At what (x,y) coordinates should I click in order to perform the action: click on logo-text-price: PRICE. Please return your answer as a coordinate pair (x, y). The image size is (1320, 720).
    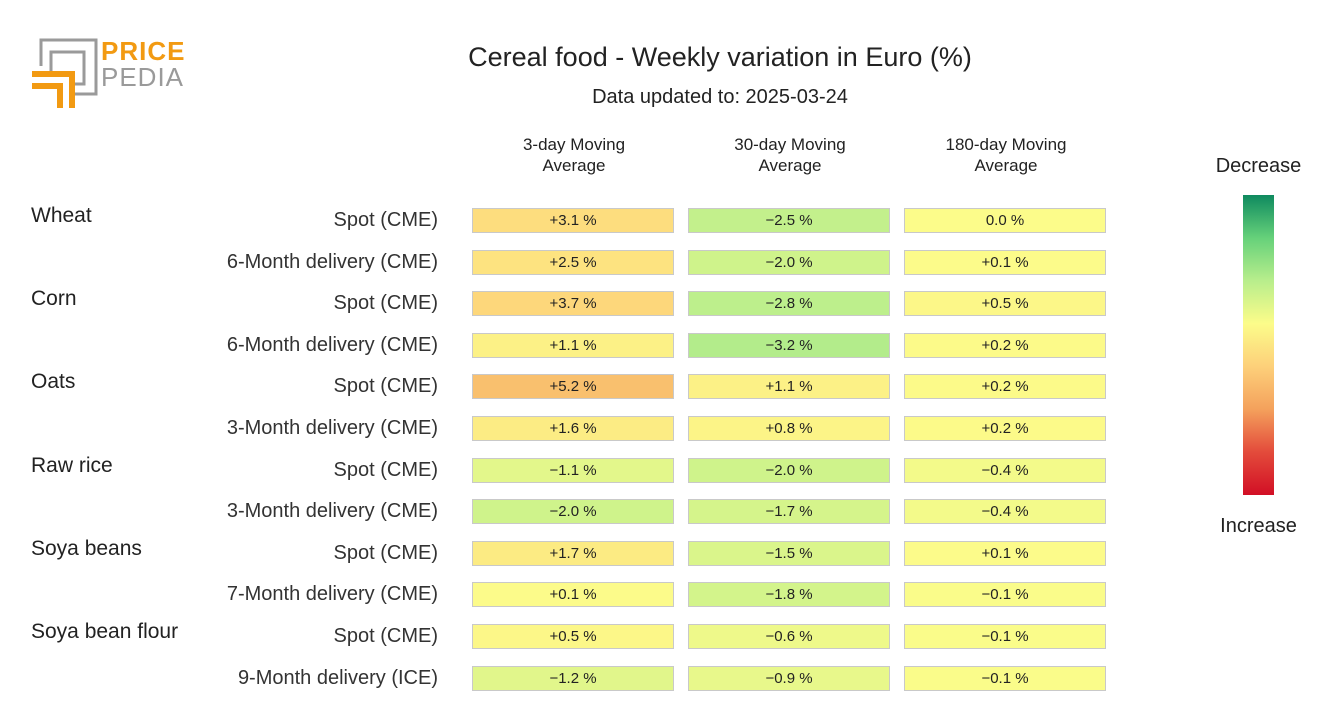
    Looking at the image, I should click on (143, 51).